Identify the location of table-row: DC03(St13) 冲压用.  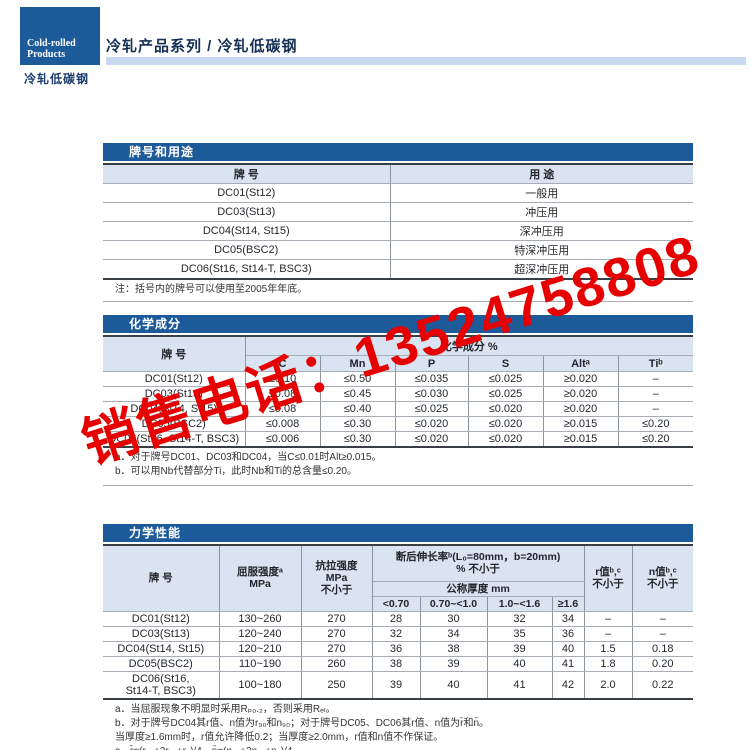
(398, 212).